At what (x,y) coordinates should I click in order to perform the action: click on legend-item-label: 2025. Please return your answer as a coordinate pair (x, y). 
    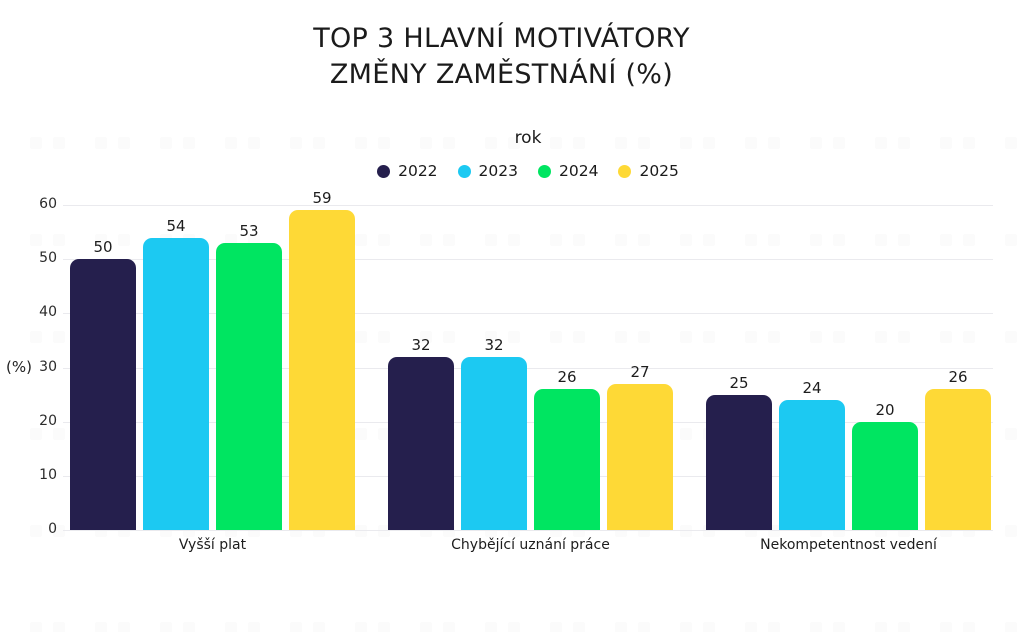
    Looking at the image, I should click on (659, 171).